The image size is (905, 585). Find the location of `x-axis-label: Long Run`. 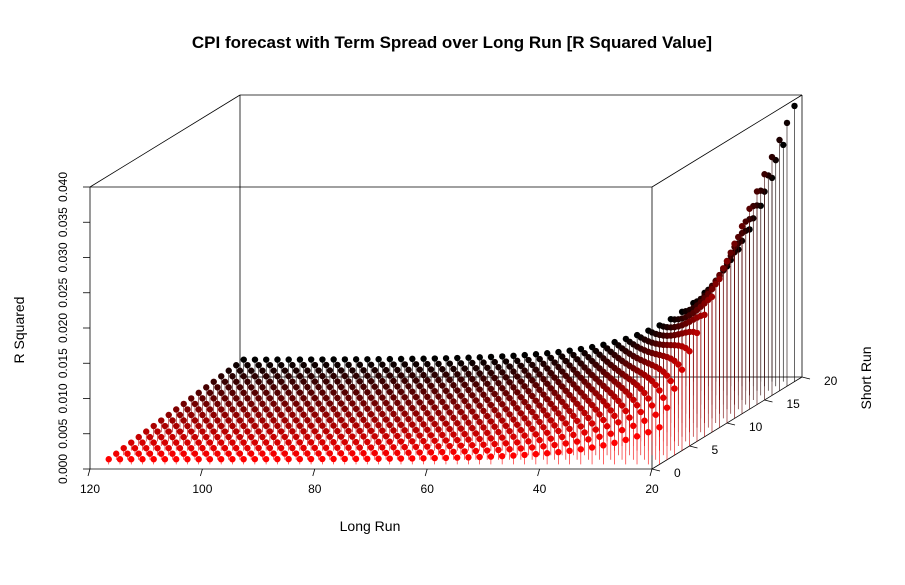

x-axis-label: Long Run is located at coordinates (370, 526).